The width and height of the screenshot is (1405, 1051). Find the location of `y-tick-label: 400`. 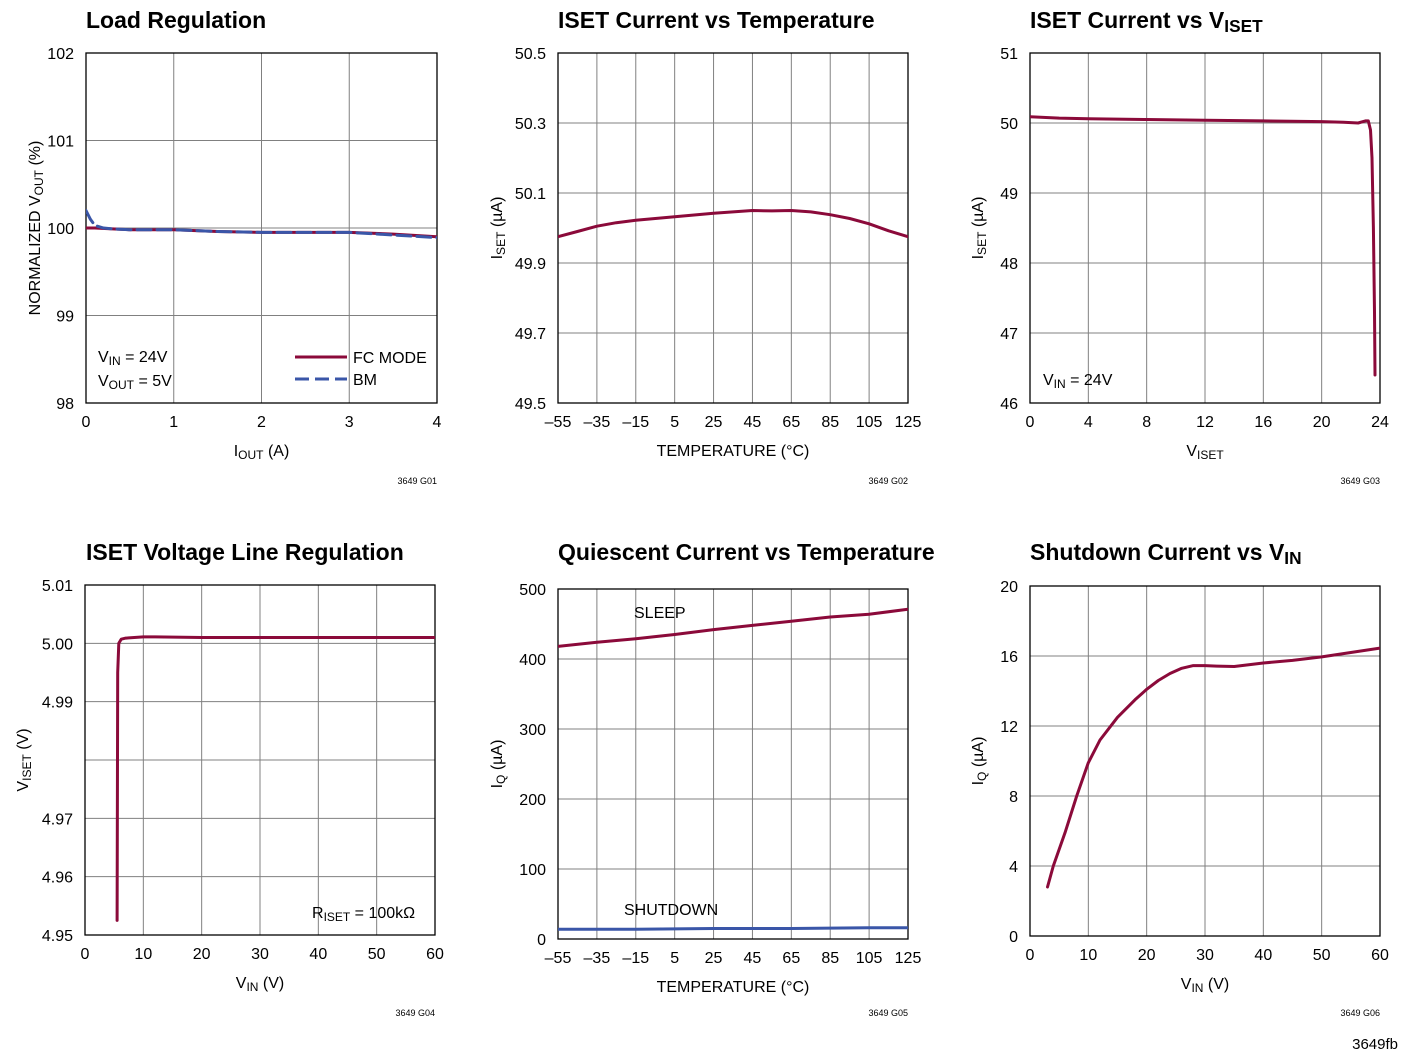

y-tick-label: 400 is located at coordinates (532, 660).